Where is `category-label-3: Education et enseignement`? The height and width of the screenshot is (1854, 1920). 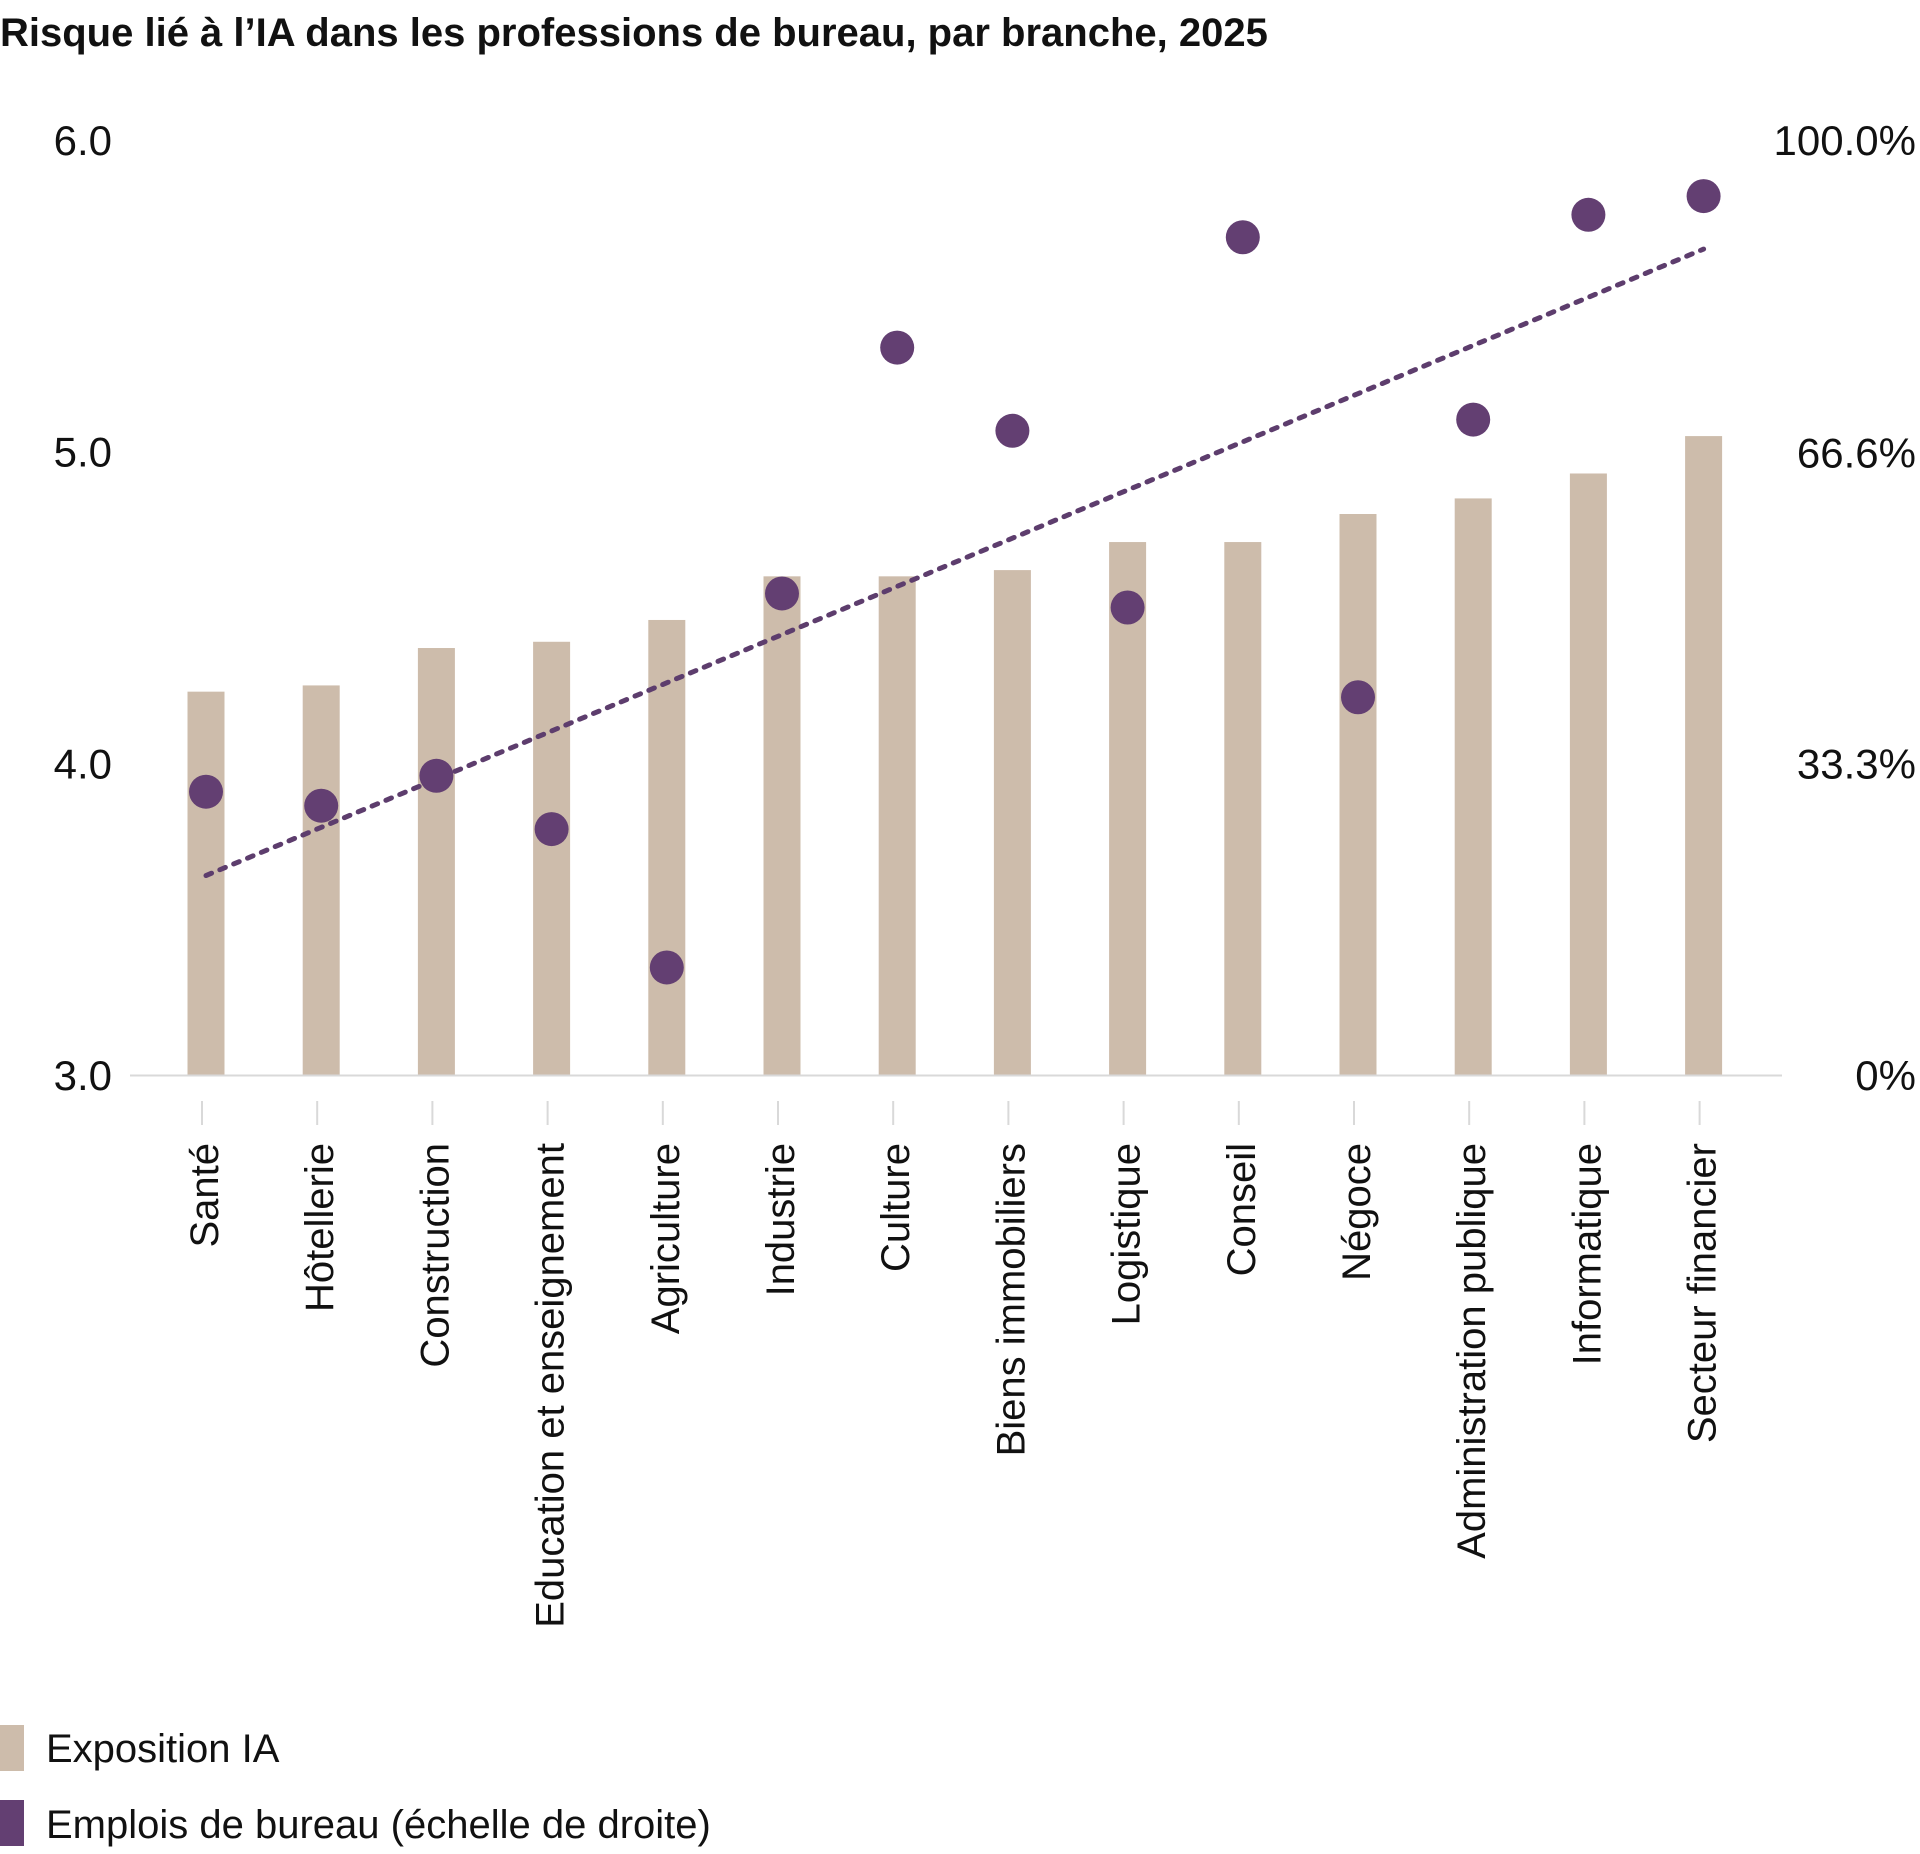
category-label-3: Education et enseignement is located at coordinates (551, 1385).